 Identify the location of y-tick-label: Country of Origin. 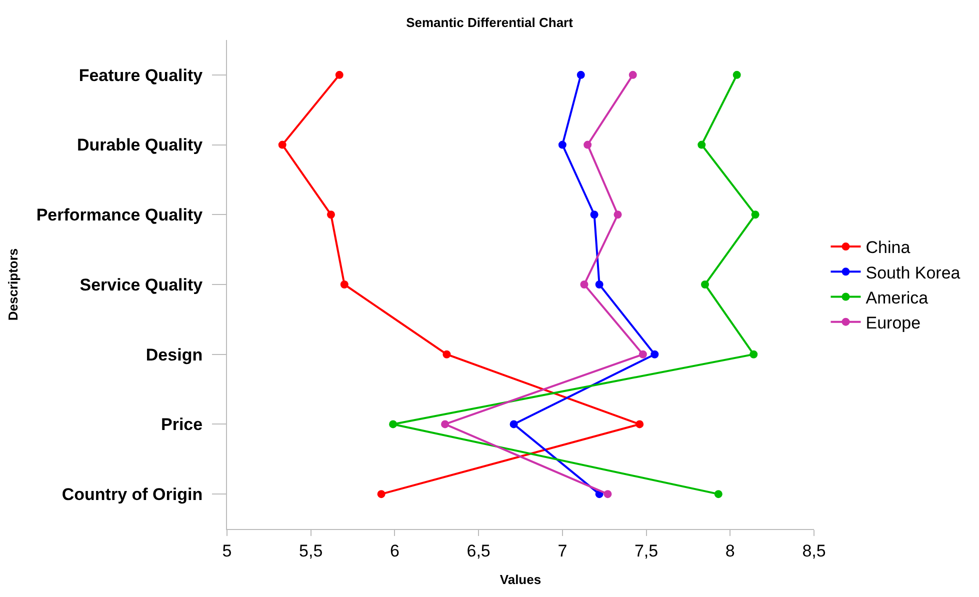
(132, 494).